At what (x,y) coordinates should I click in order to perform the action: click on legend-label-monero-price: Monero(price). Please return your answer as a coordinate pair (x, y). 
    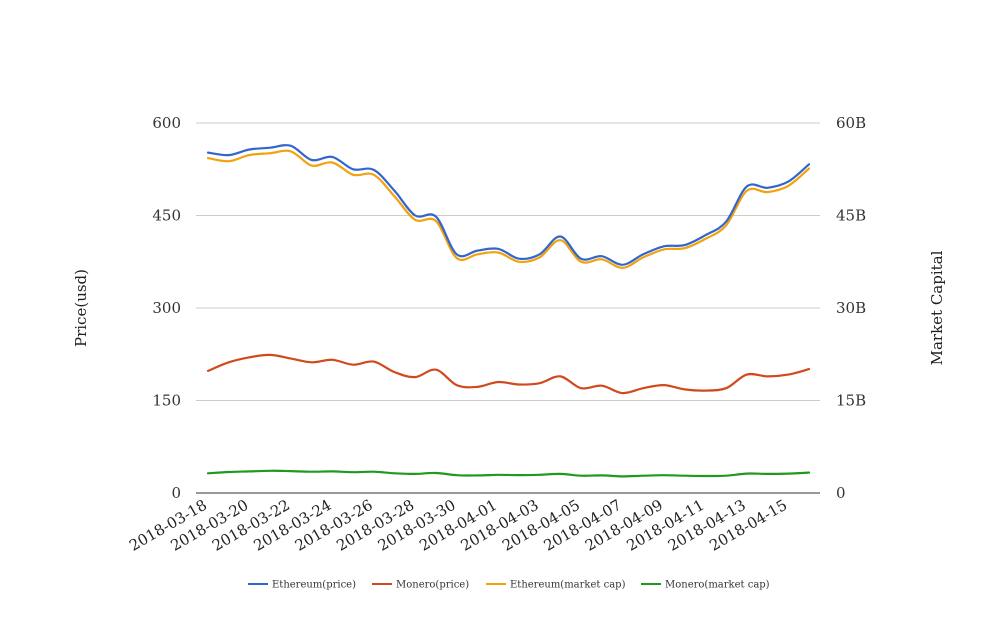
    Looking at the image, I should click on (432, 585).